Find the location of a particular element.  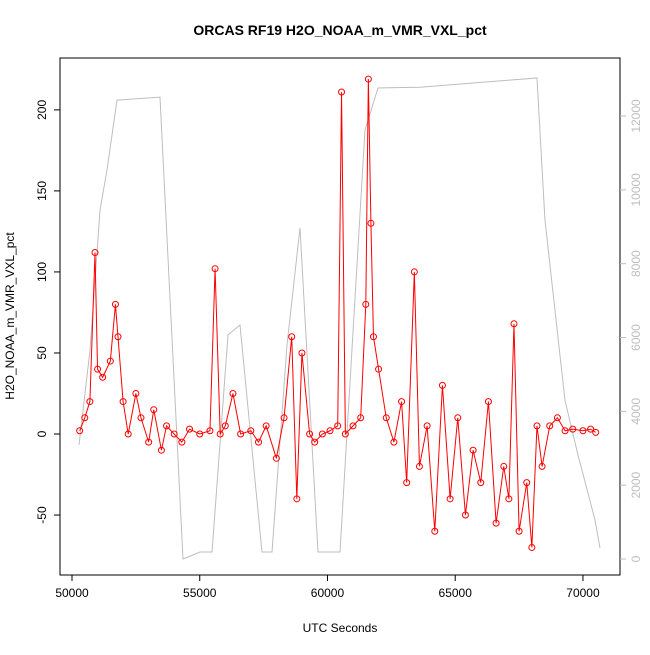

y2-tick-label: 8000 is located at coordinates (636, 263).